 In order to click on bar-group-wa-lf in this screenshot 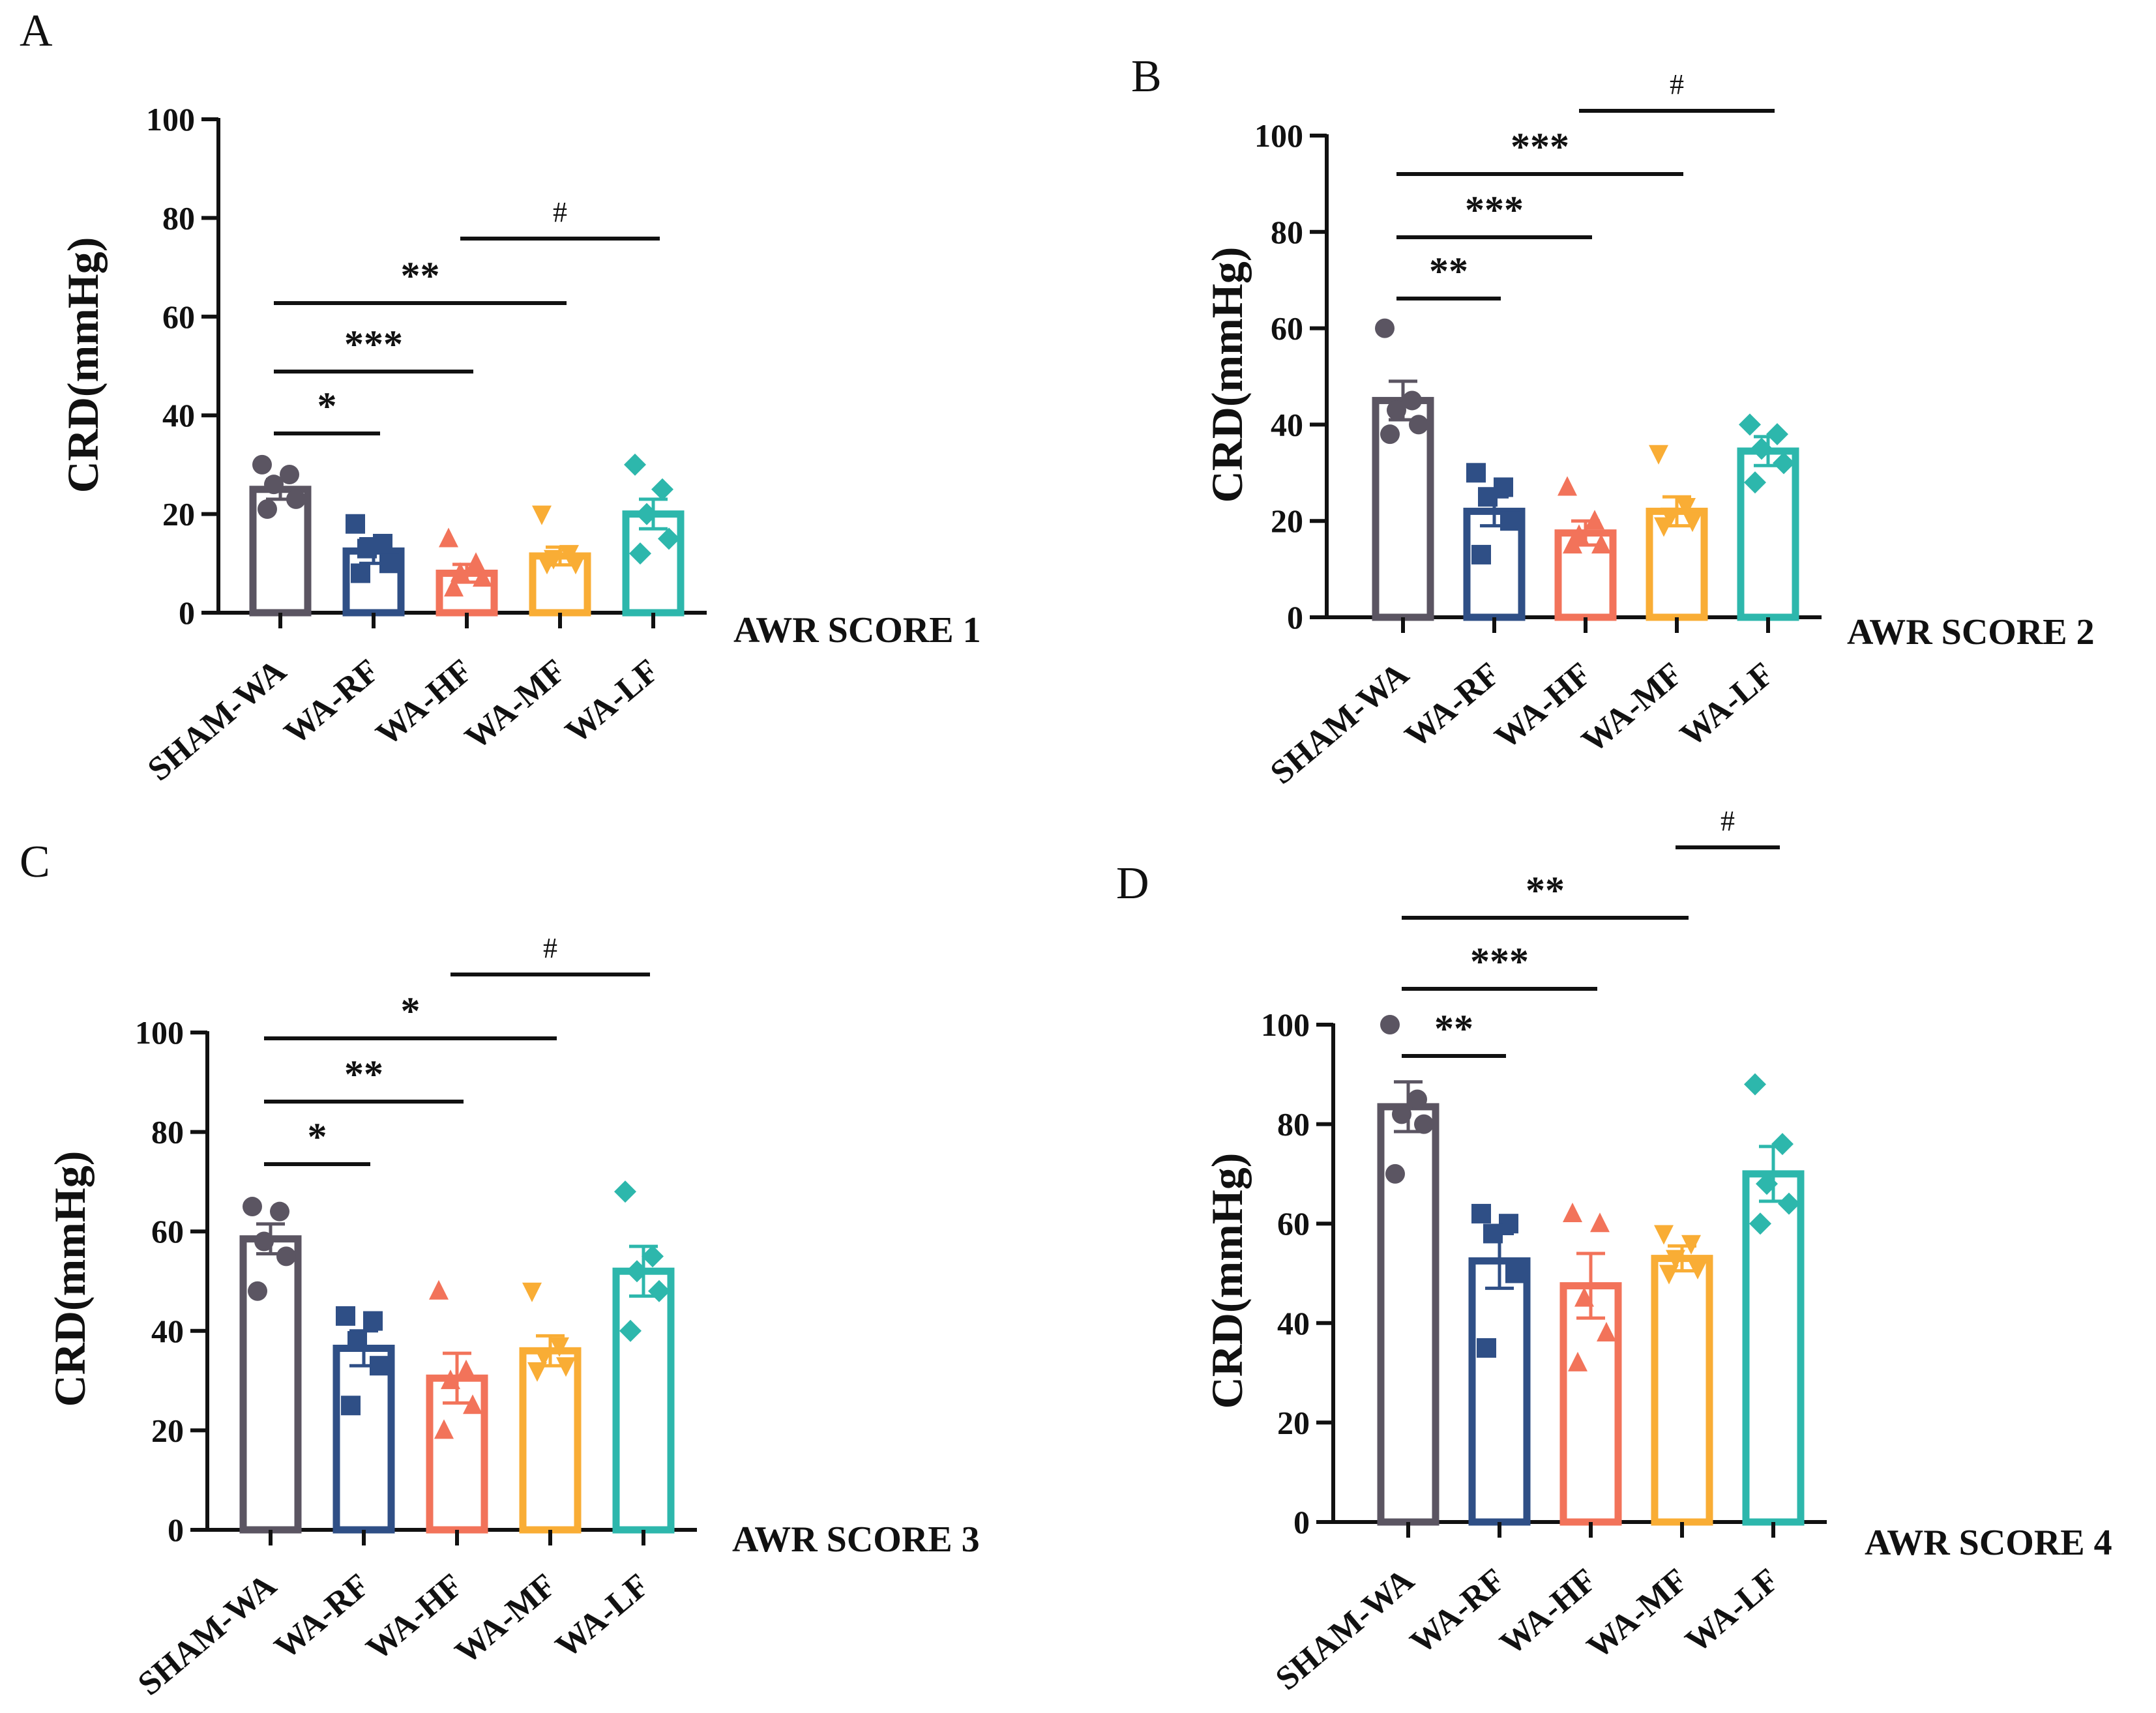, I will do `click(653, 535)`.